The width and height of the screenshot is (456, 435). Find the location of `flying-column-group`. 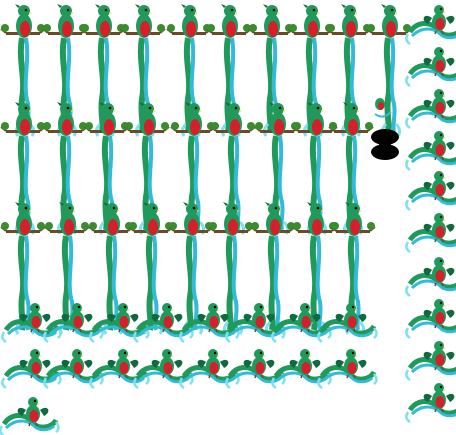

flying-column-group is located at coordinates (431, 213).